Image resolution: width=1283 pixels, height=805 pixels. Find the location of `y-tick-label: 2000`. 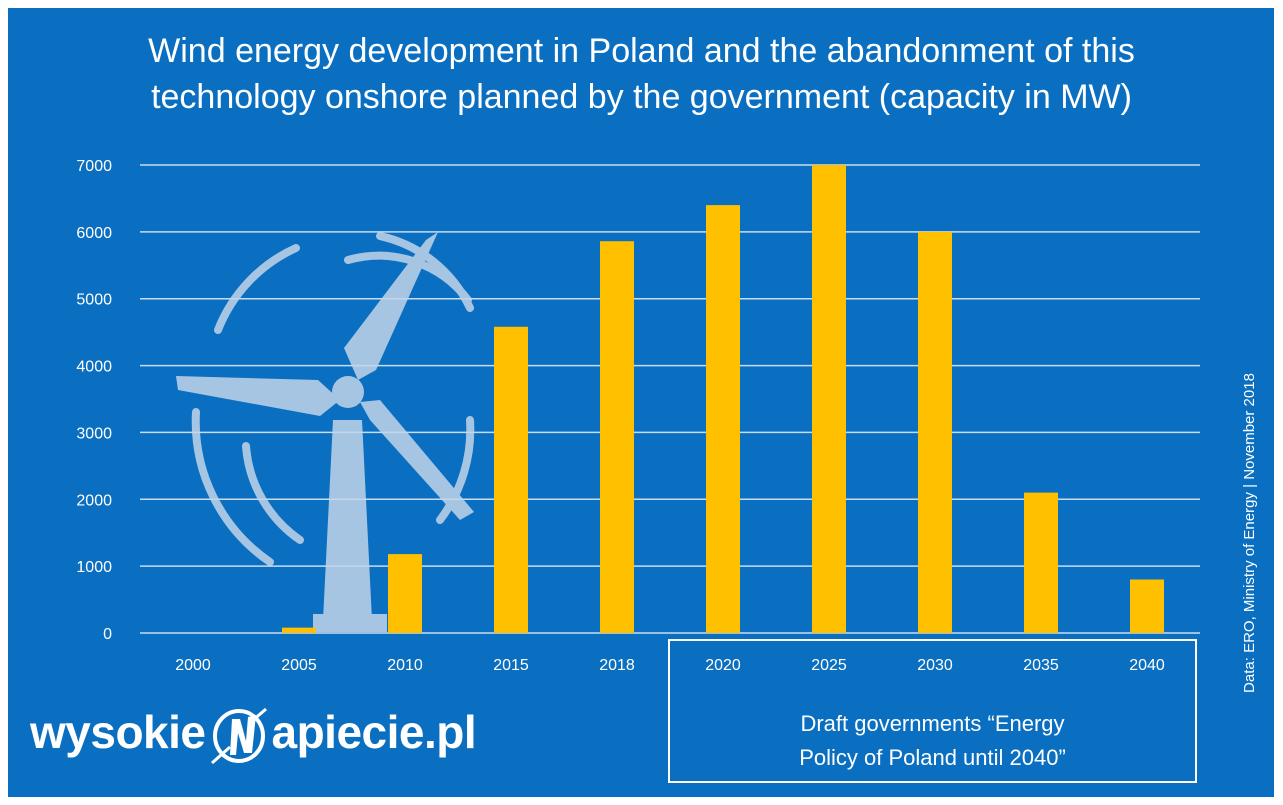

y-tick-label: 2000 is located at coordinates (94, 500).